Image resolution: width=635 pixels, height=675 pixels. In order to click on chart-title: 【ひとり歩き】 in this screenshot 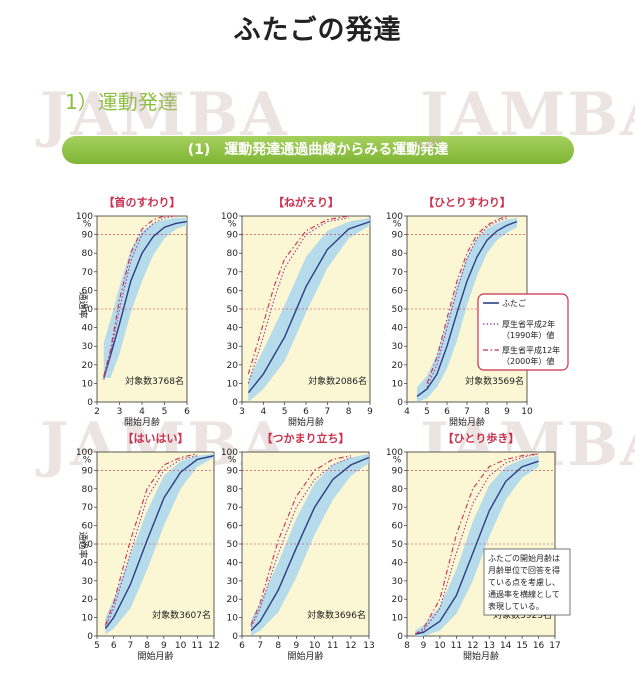, I will do `click(481, 438)`.